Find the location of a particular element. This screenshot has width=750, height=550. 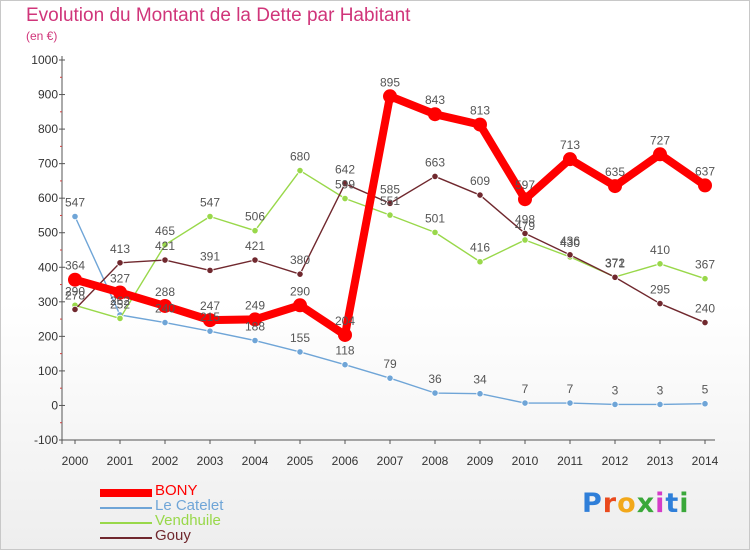

y-tick-label: 500 is located at coordinates (48, 233).